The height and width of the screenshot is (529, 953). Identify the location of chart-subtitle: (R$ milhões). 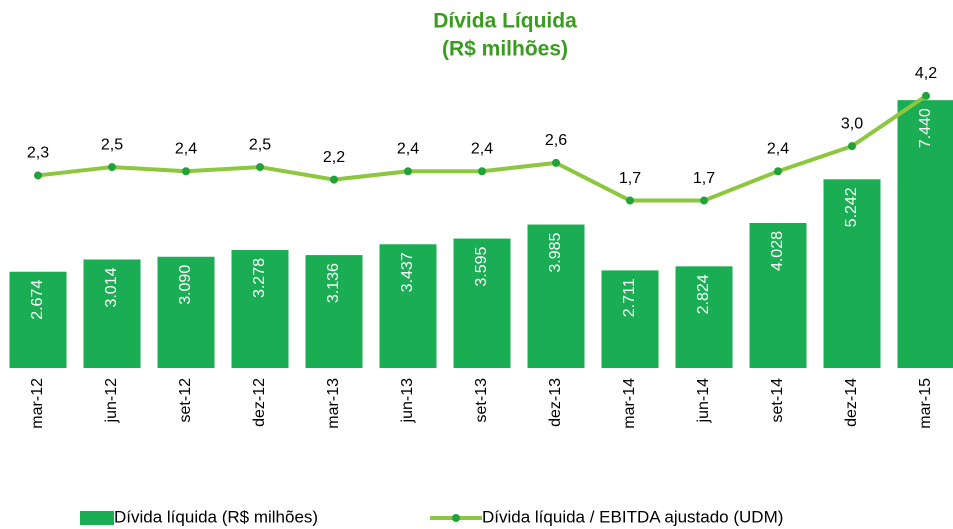
(505, 49).